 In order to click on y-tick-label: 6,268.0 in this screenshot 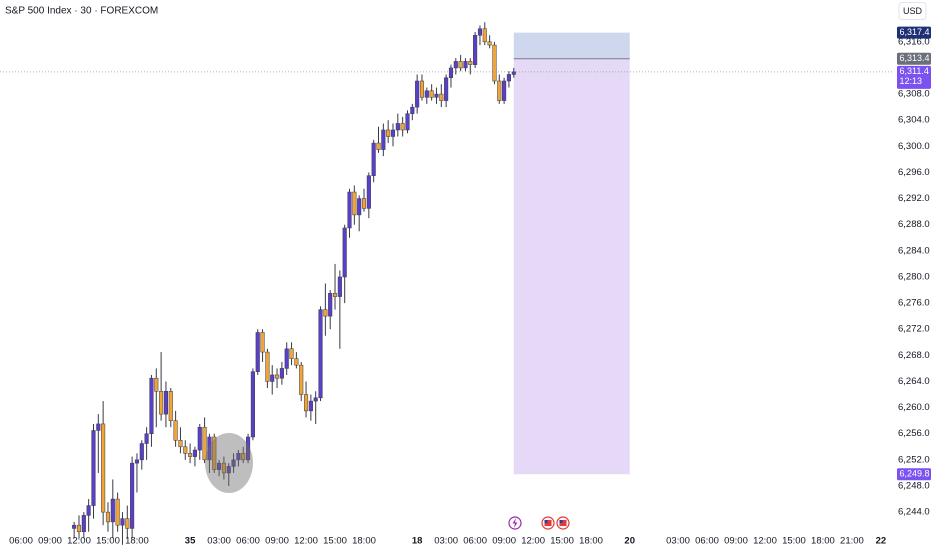, I will do `click(914, 355)`.